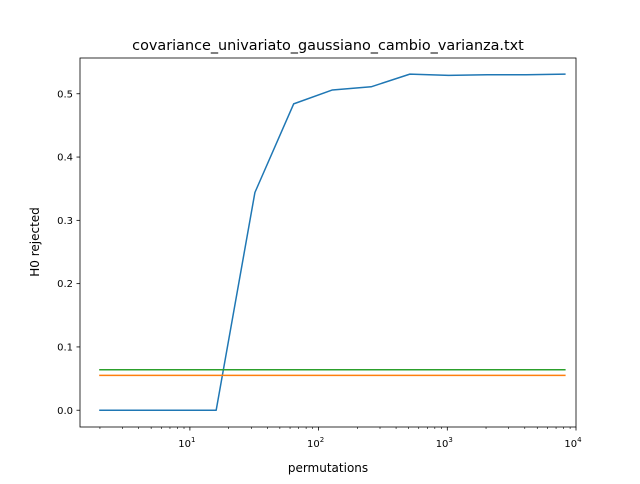 The width and height of the screenshot is (640, 484). What do you see at coordinates (65, 158) in the screenshot?
I see `y-tick-label: 0.4` at bounding box center [65, 158].